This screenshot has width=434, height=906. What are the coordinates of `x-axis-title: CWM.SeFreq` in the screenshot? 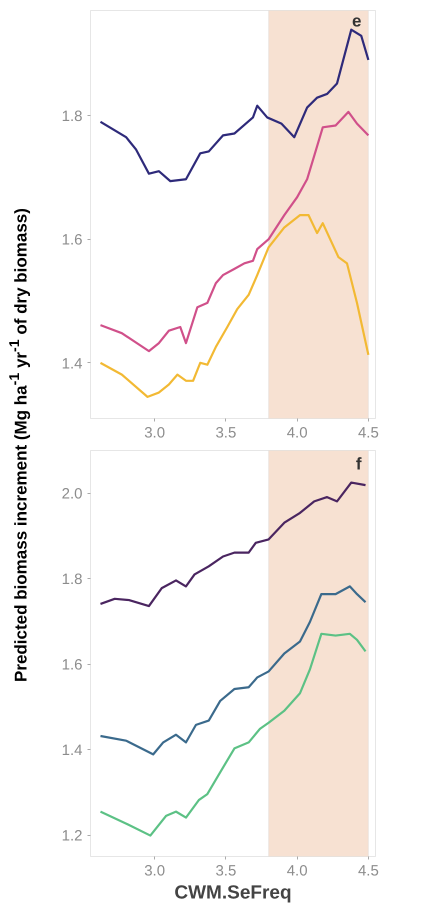 It's located at (233, 893).